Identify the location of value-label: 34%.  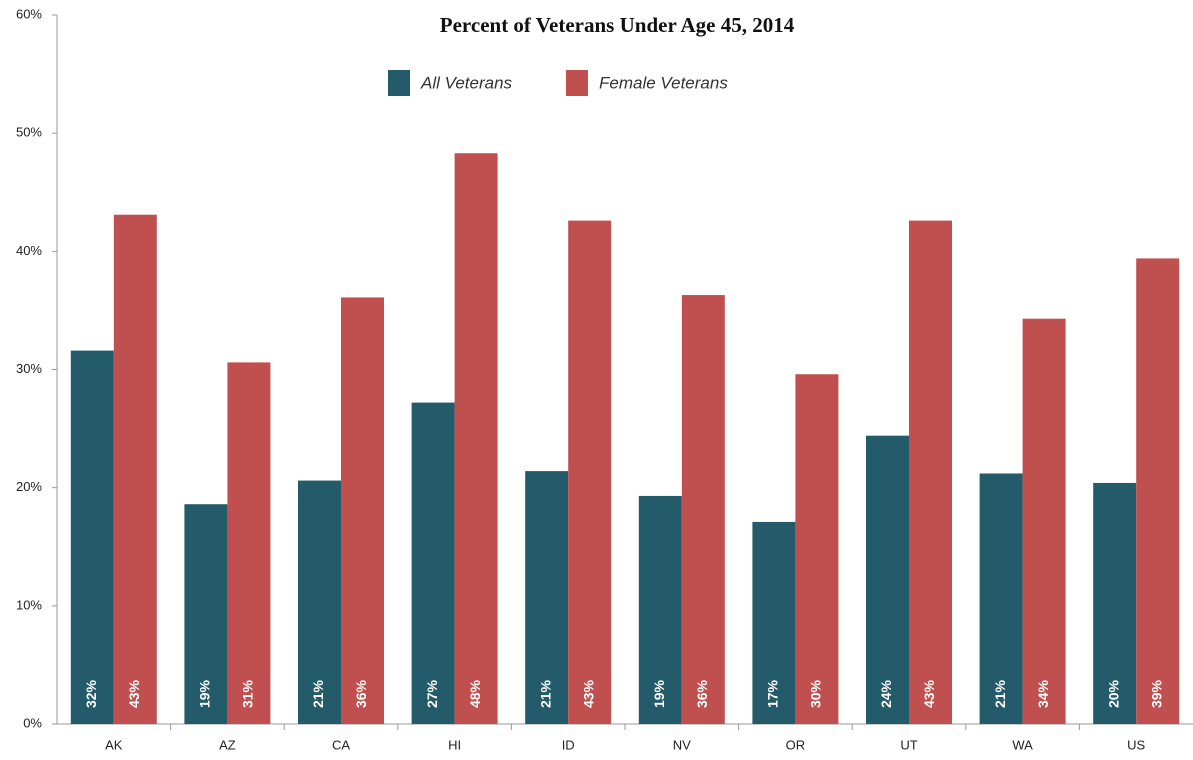
(1043, 693).